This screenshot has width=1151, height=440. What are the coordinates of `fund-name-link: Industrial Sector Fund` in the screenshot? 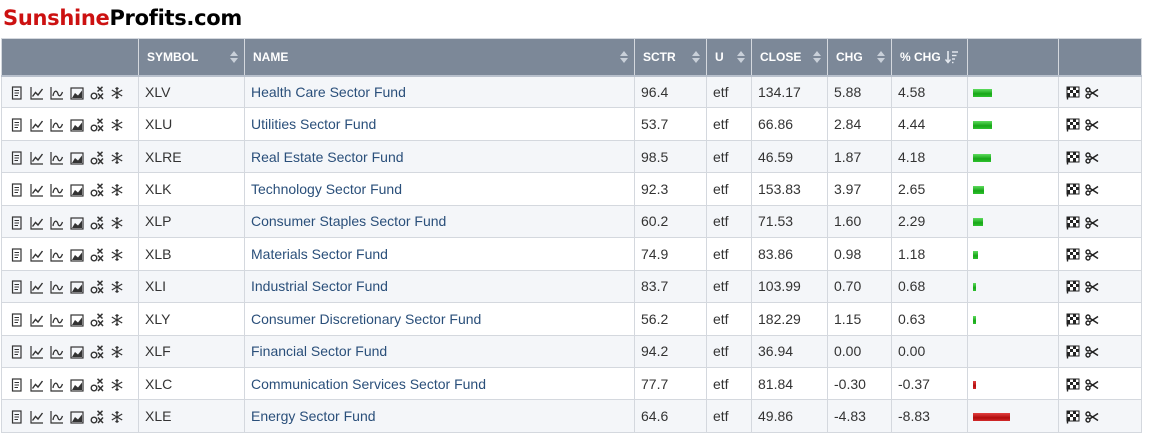 It's located at (319, 286).